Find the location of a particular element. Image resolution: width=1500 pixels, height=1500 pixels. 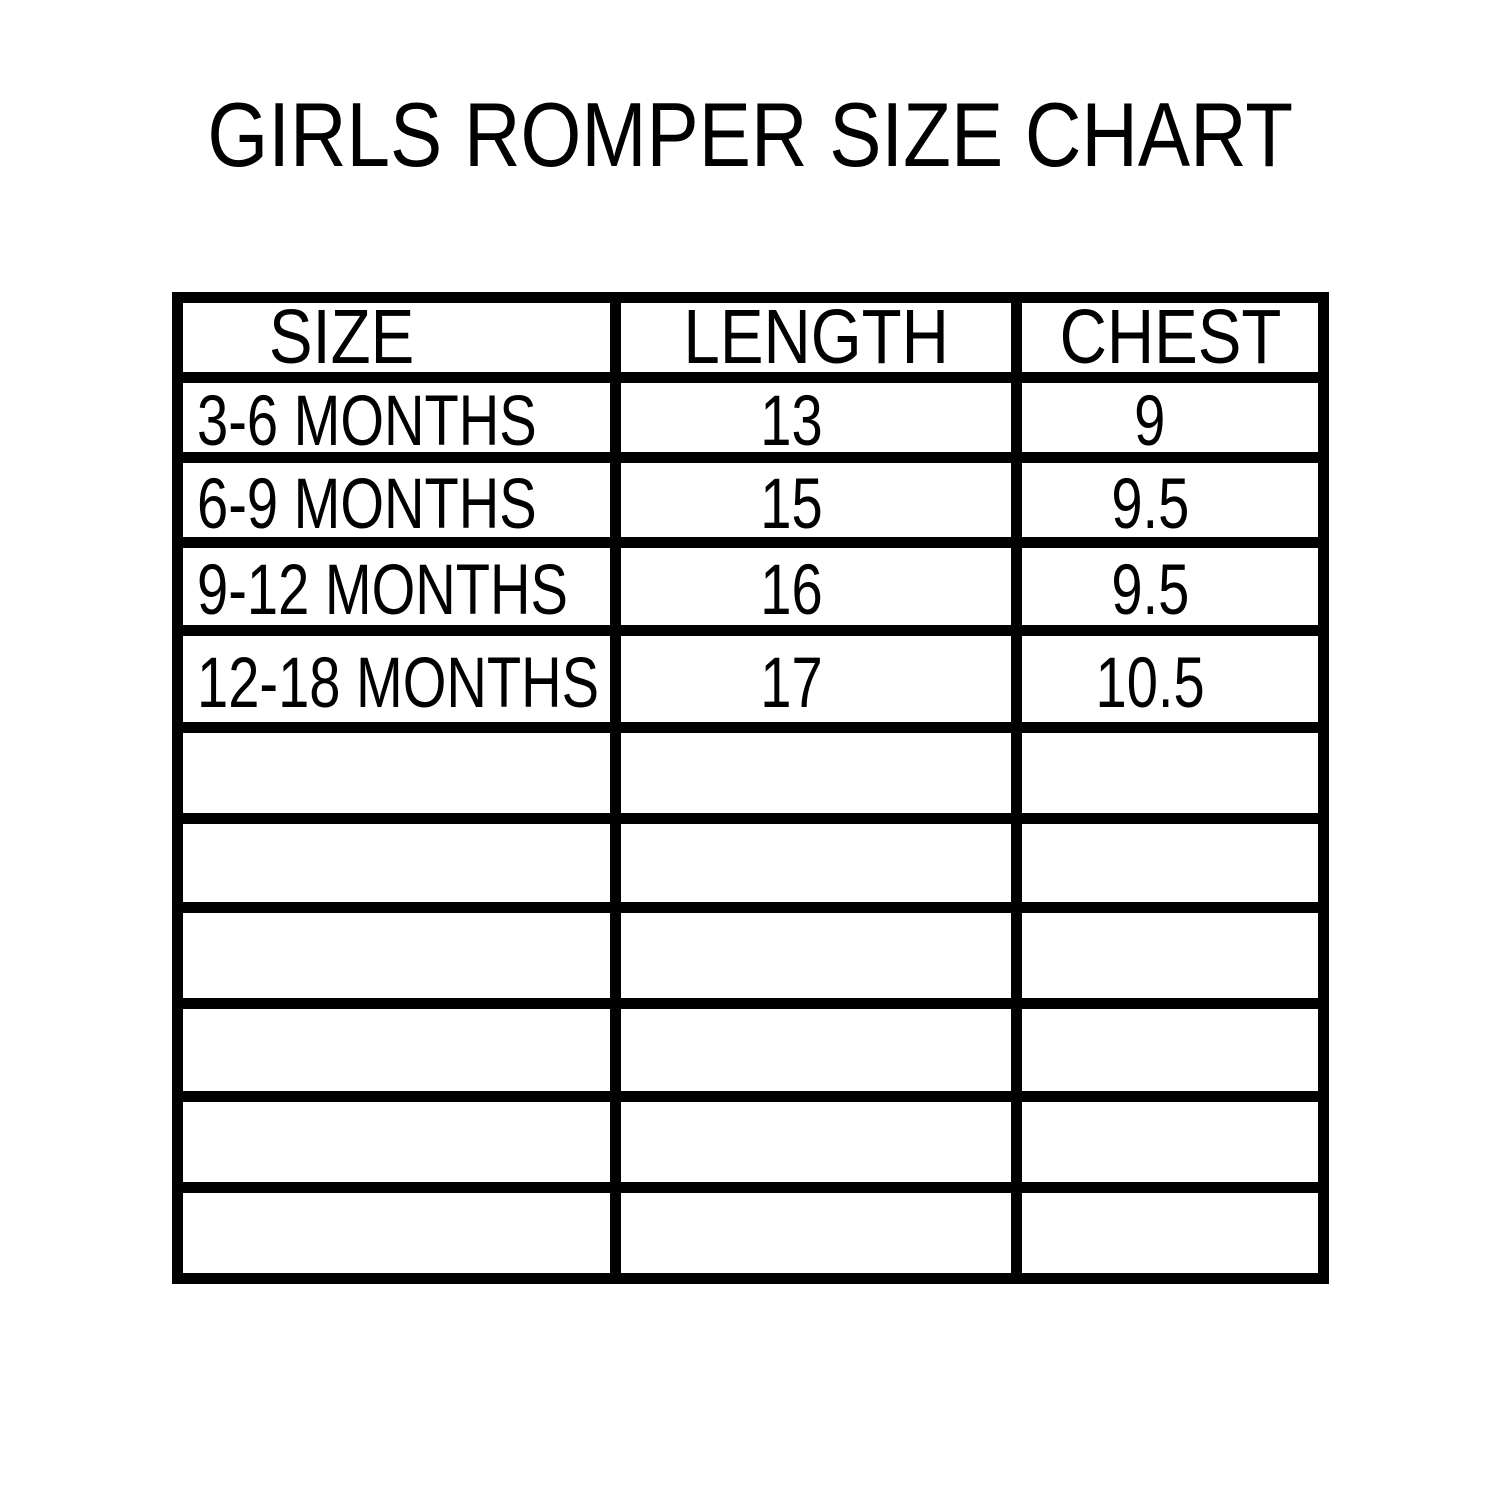

header-cell-chest: CHEST is located at coordinates (1170, 341).